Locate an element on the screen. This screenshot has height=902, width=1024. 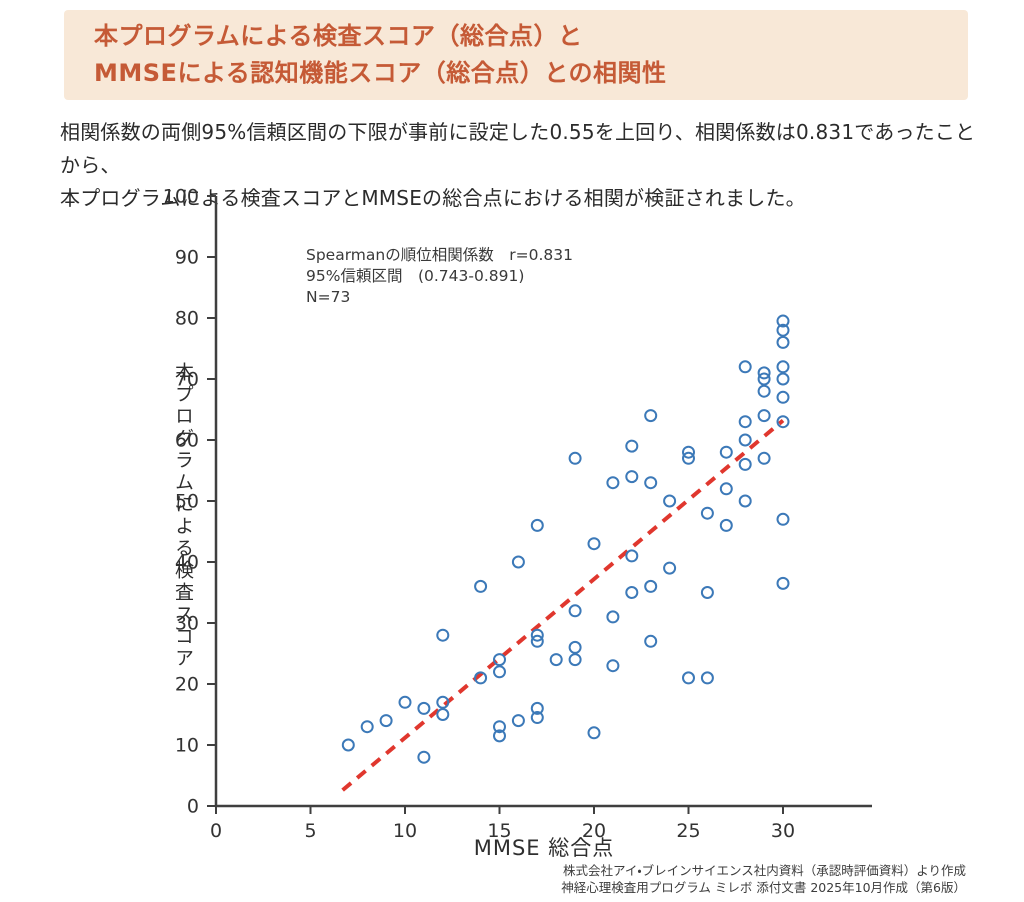
x-tick-label: 10 is located at coordinates (405, 831).